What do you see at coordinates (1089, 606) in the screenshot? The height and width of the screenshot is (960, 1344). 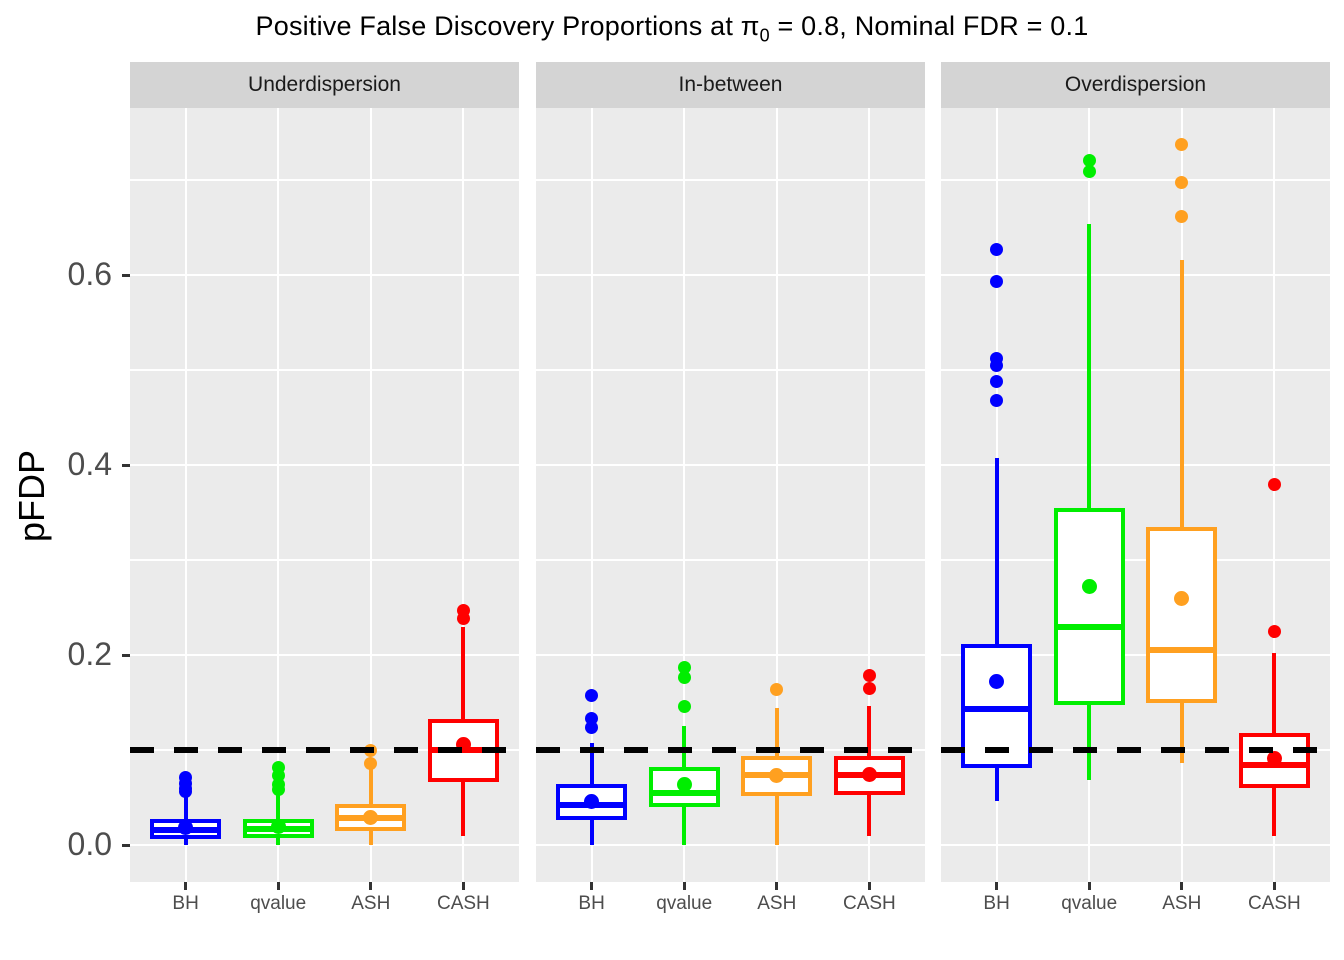 I see `boxplot-box-qvalue` at bounding box center [1089, 606].